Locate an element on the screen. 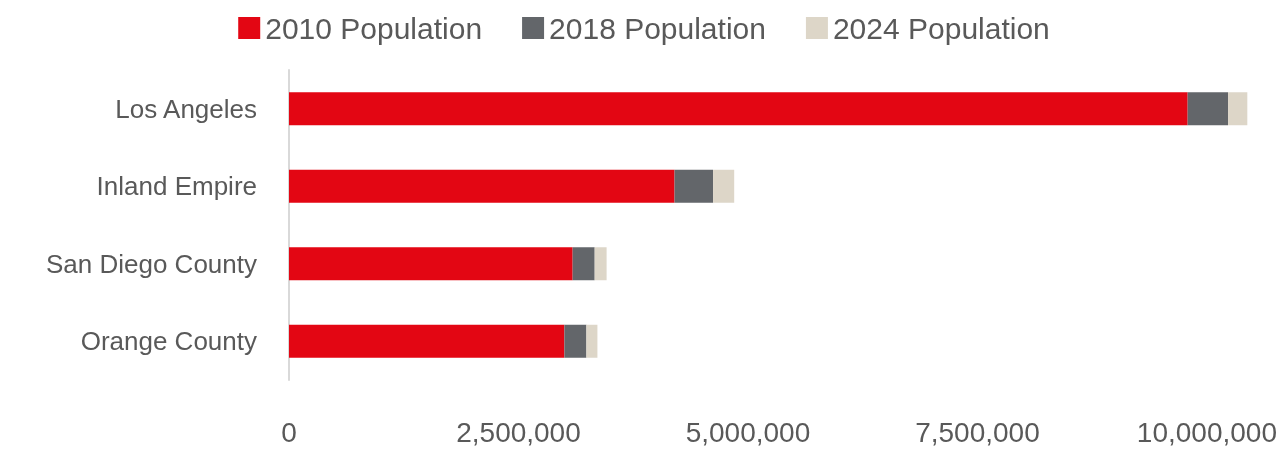 This screenshot has width=1288, height=460. x-tick-label: 0 is located at coordinates (289, 432).